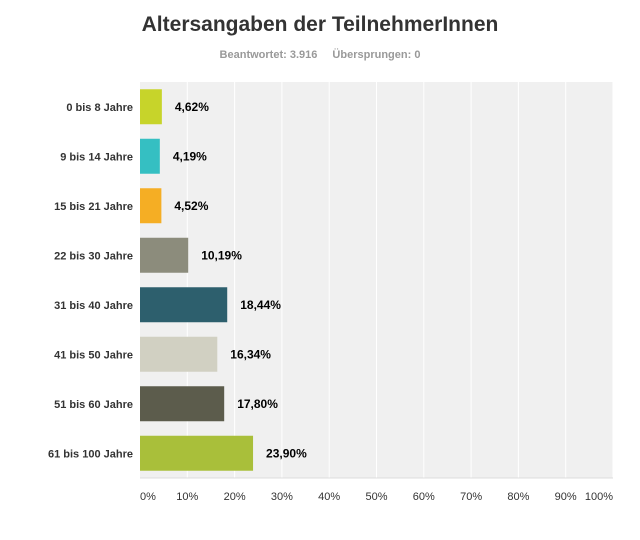  What do you see at coordinates (329, 497) in the screenshot?
I see `x-tick-label: 40%` at bounding box center [329, 497].